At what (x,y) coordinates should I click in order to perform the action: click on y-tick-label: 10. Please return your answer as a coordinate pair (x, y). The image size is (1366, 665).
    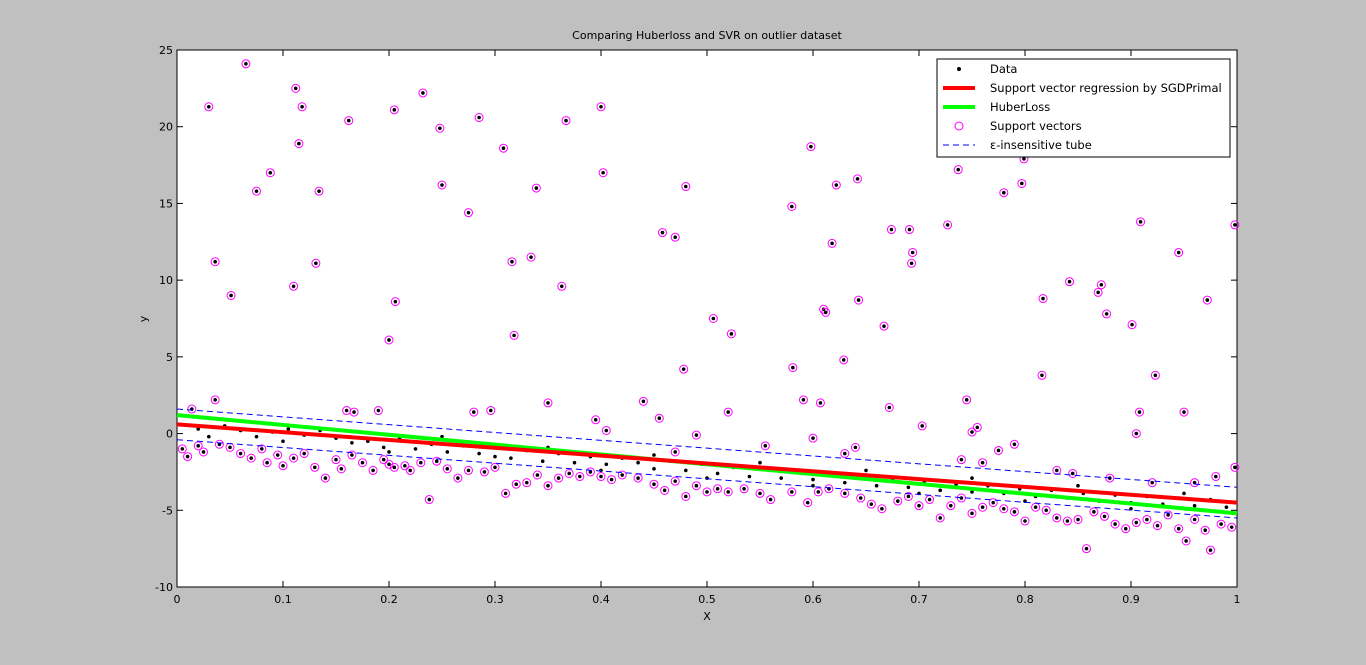
    Looking at the image, I should click on (166, 280).